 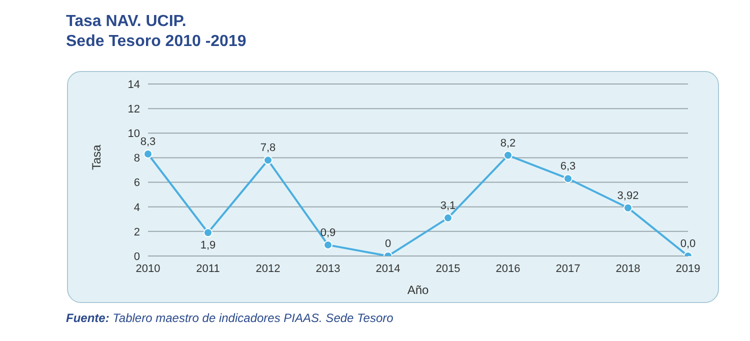 What do you see at coordinates (137, 158) in the screenshot?
I see `y-tick-label: 8` at bounding box center [137, 158].